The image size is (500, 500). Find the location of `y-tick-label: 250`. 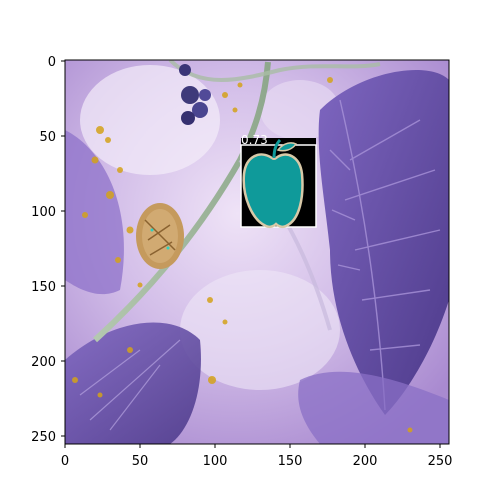

y-tick-label: 250 is located at coordinates (43, 437).